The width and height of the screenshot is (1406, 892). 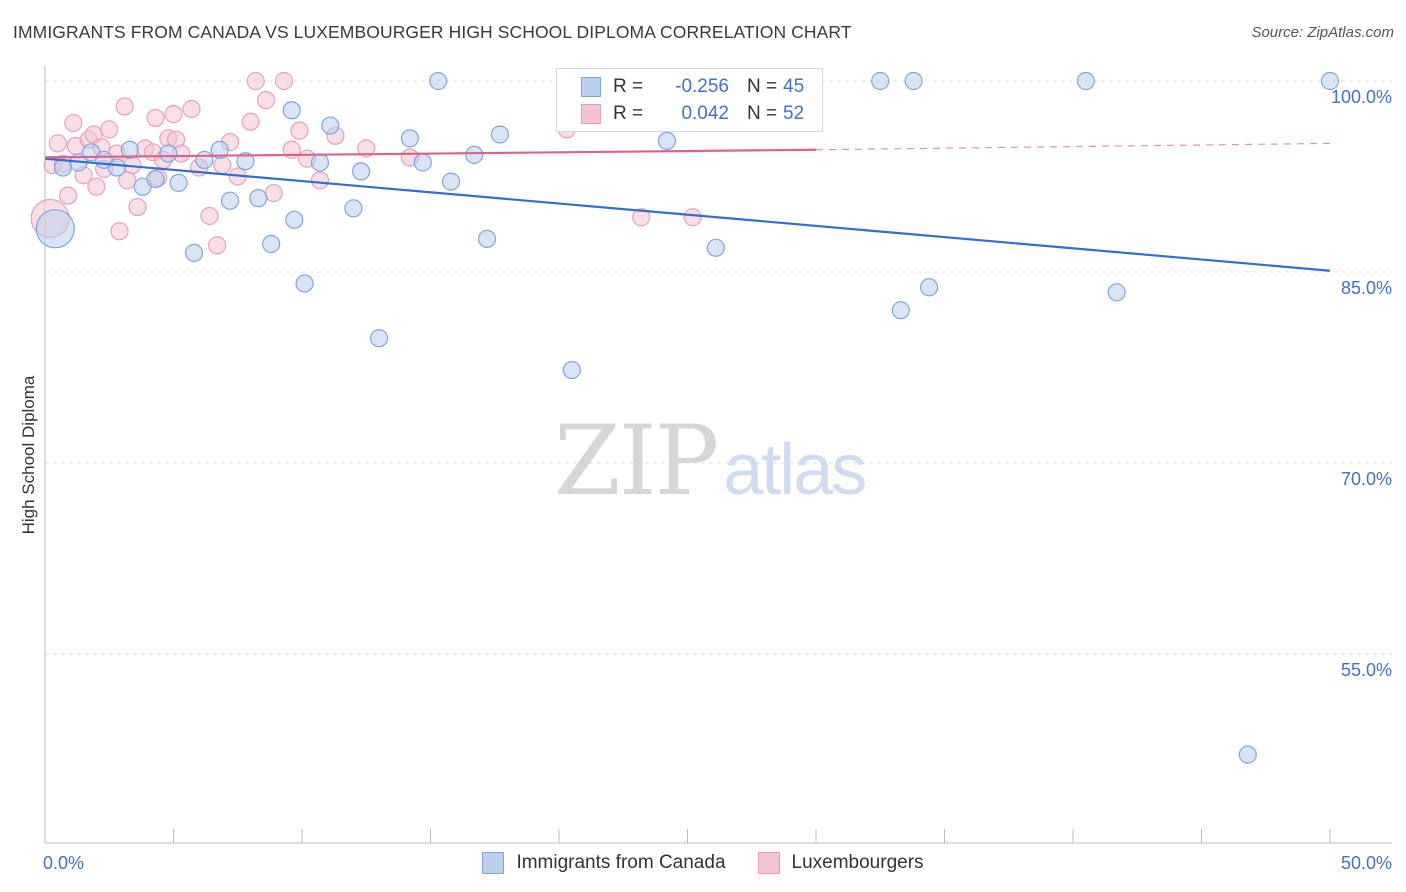 I want to click on legend-n-label: N =, so click(x=762, y=113).